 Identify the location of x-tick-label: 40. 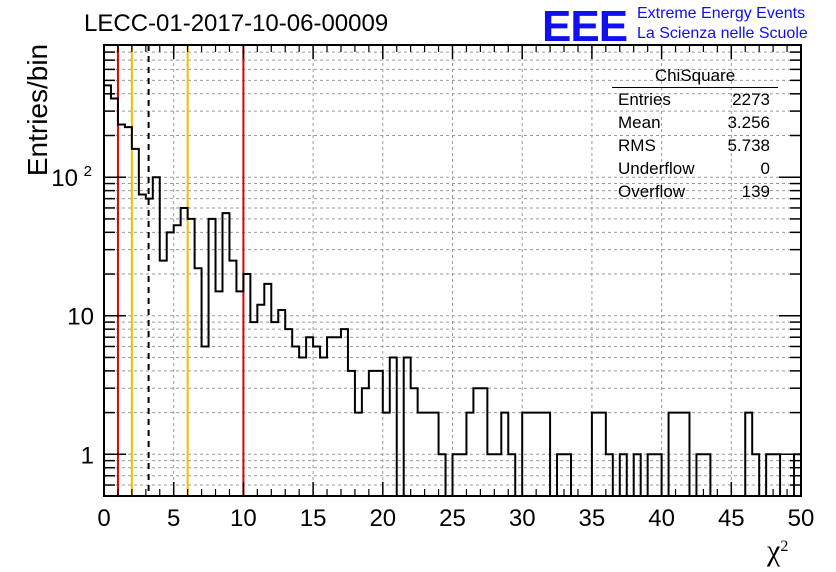
(661, 518).